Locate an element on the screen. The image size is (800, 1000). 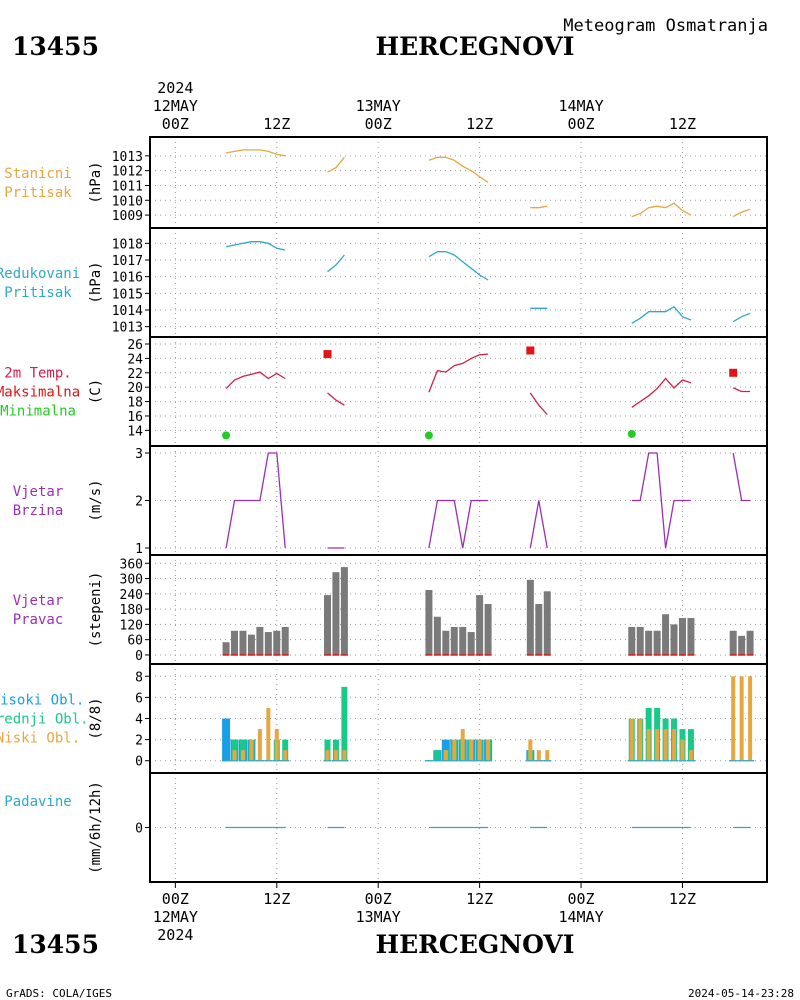
panel-label-line: Visoki Obl. is located at coordinates (42, 701).